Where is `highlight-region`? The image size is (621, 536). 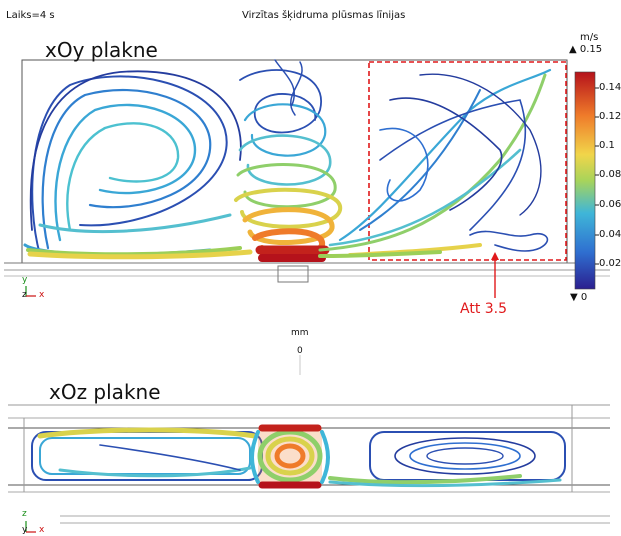 highlight-region is located at coordinates (467, 161).